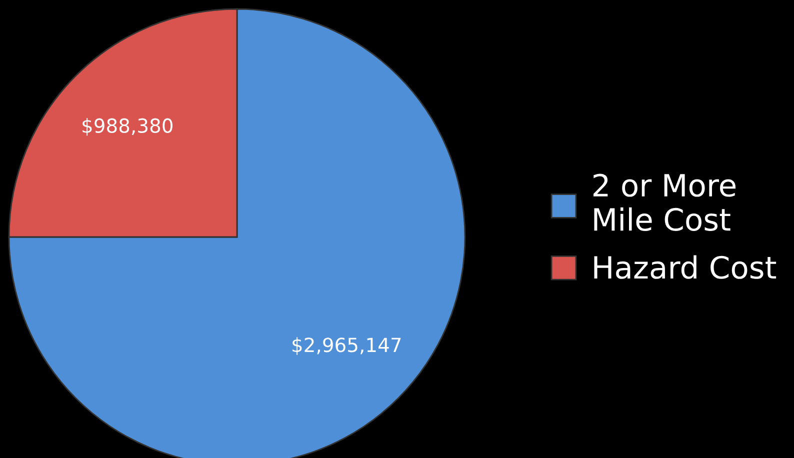 The height and width of the screenshot is (458, 794). What do you see at coordinates (346, 346) in the screenshot?
I see `data-label: $2,965,147` at bounding box center [346, 346].